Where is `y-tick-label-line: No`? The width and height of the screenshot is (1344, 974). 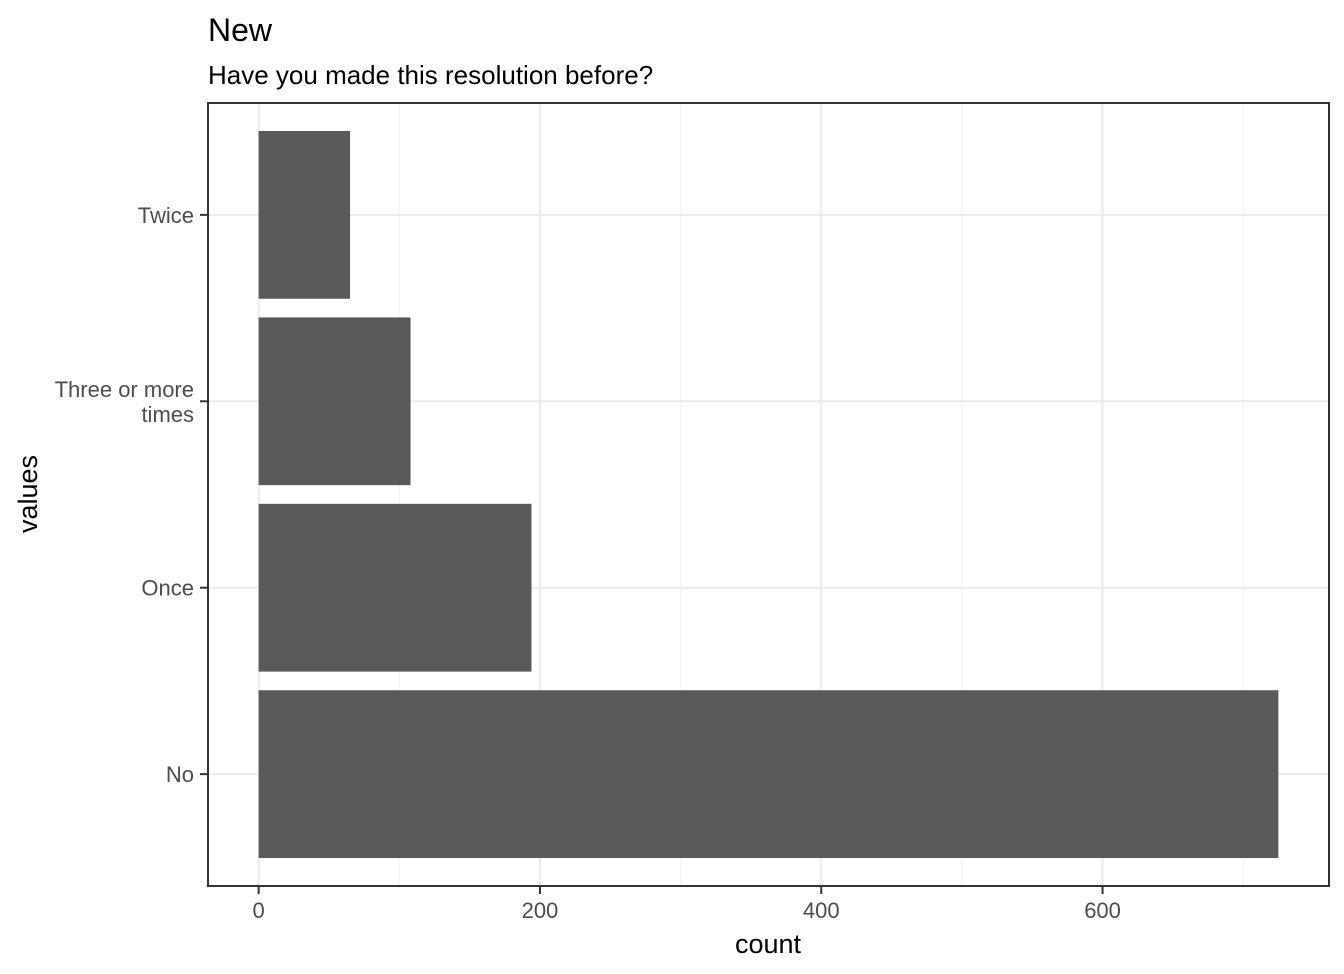
y-tick-label-line: No is located at coordinates (180, 774).